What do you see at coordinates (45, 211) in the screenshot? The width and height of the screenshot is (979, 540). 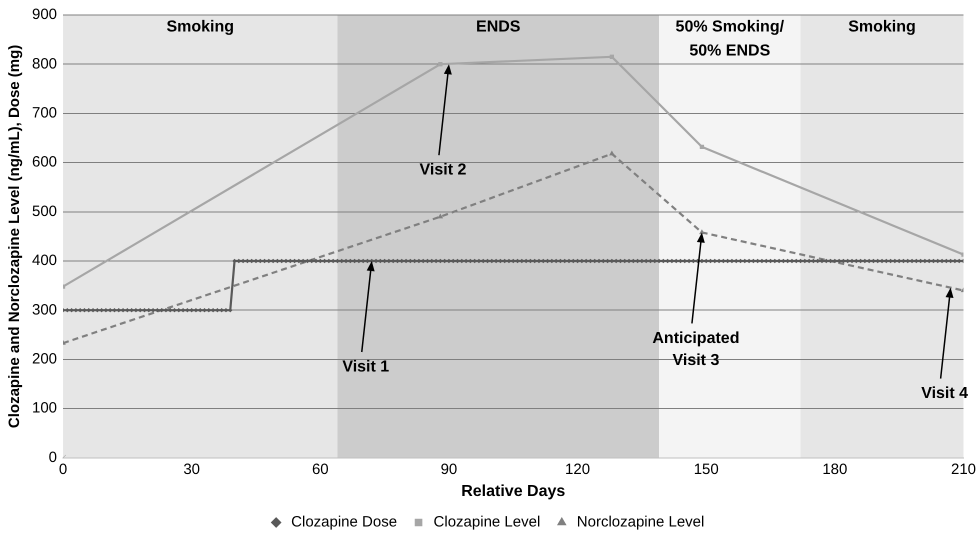 I see `y-tick-label: 500` at bounding box center [45, 211].